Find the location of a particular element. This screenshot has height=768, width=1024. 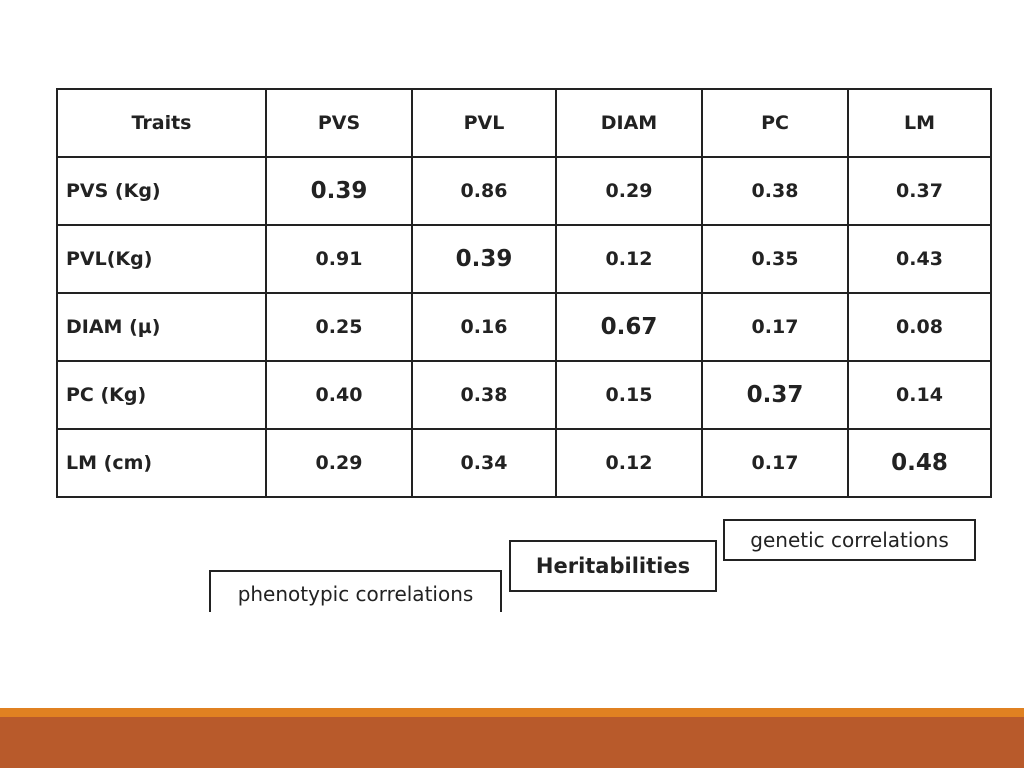

header-row: Traits PVS PVL DIAM PC LM is located at coordinates (524, 123).